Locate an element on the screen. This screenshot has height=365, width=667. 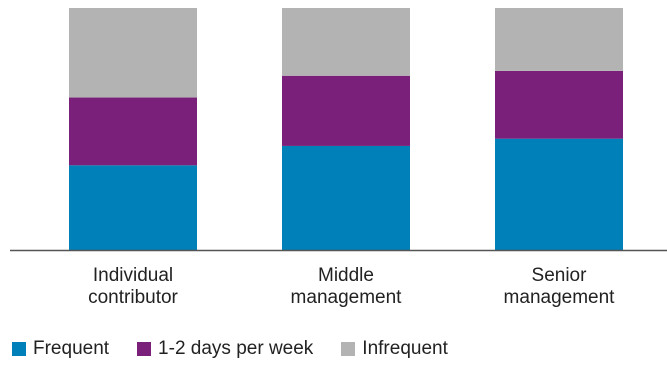
legend-item: 1-2 days per week is located at coordinates (225, 349).